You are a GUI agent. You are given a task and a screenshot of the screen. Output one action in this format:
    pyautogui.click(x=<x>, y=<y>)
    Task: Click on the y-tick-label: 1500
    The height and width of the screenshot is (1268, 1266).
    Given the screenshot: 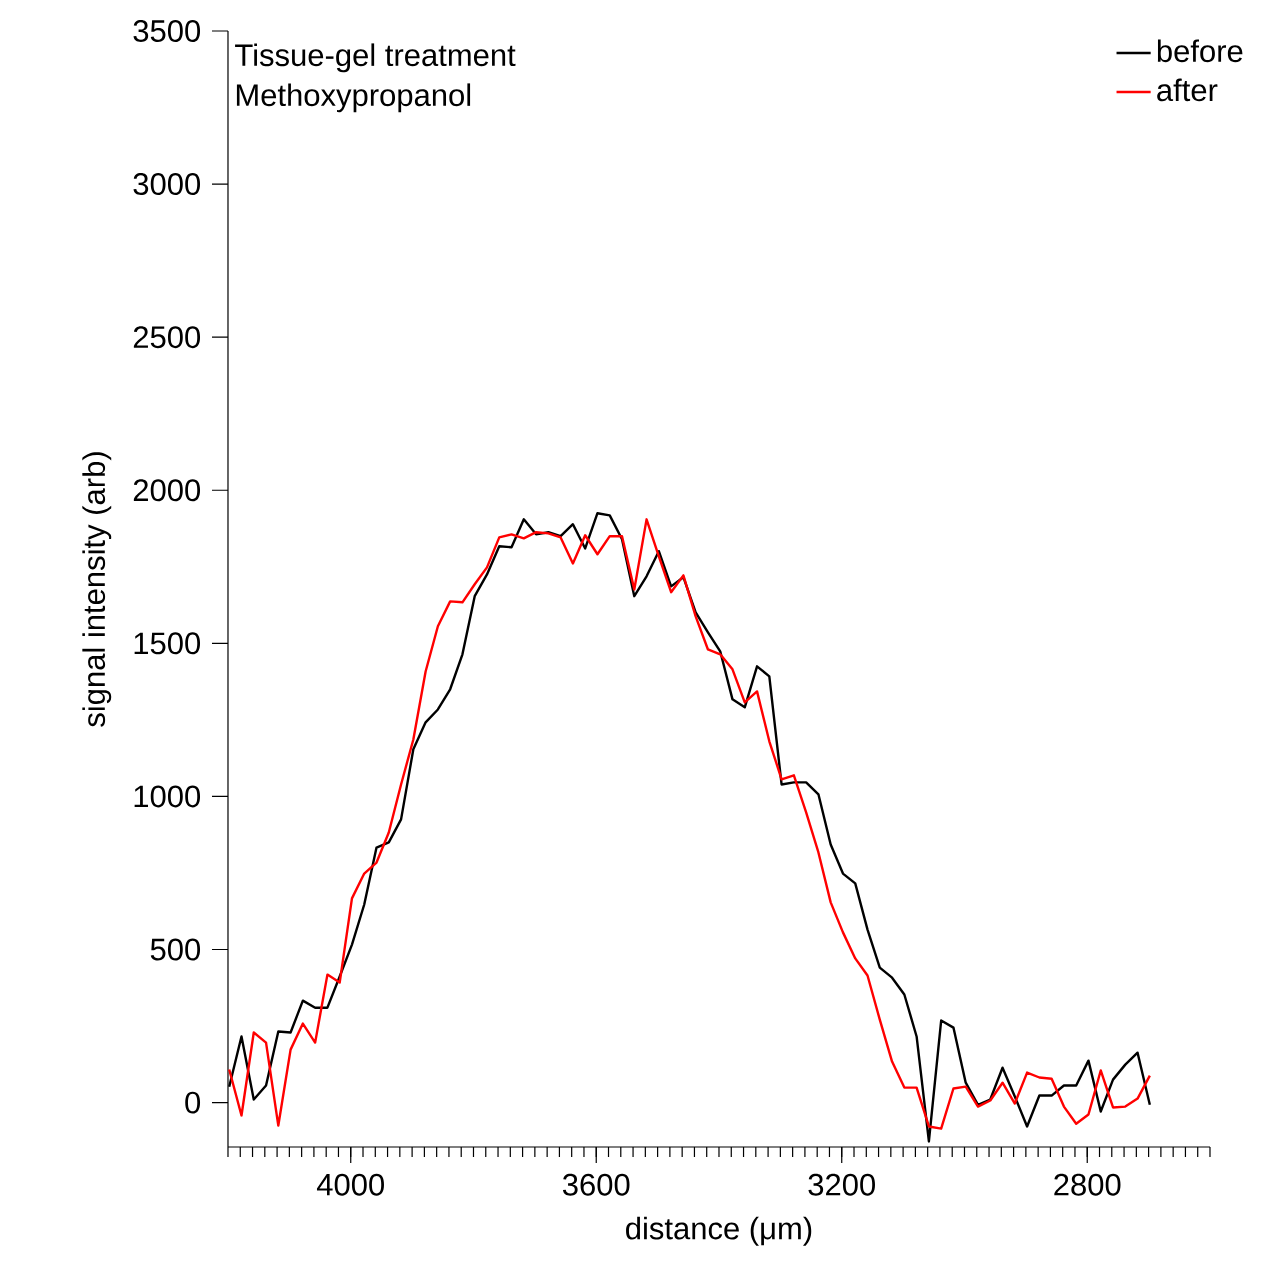 What is the action you would take?
    pyautogui.click(x=167, y=643)
    